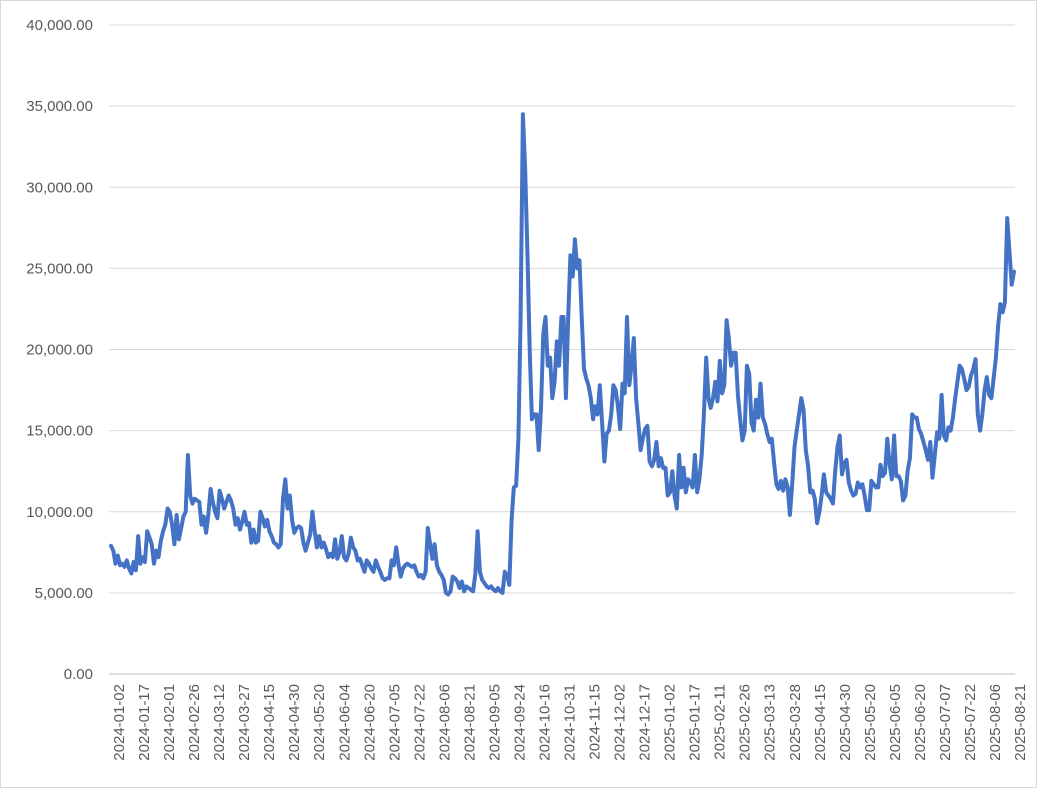 This screenshot has height=789, width=1037. Describe the element at coordinates (995, 722) in the screenshot. I see `x-tick-label: 2025-08-06` at that location.